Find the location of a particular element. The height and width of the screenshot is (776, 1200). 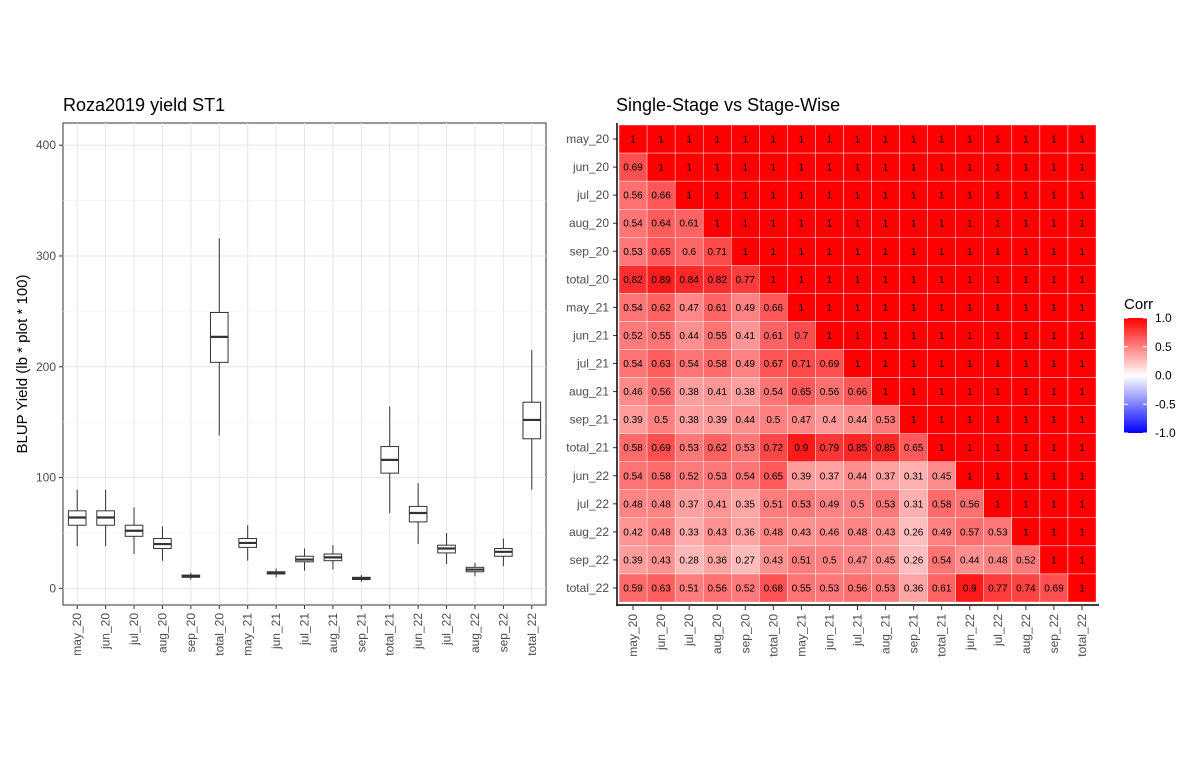

legend-colorbar is located at coordinates (1135, 375).